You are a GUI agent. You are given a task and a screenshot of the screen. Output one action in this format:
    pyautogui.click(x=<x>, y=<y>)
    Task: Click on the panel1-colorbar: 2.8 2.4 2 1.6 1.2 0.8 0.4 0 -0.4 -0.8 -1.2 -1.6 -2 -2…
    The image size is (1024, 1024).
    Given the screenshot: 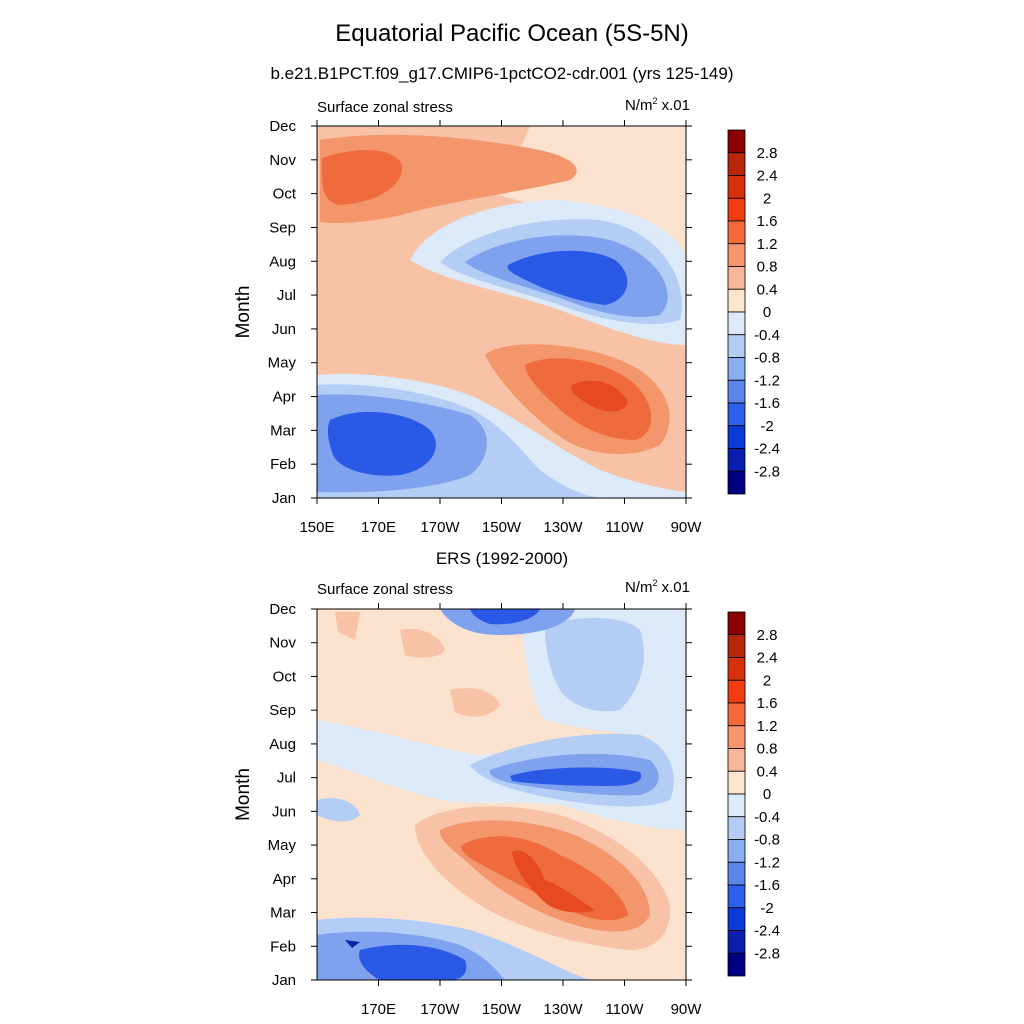 What is the action you would take?
    pyautogui.click(x=753, y=312)
    